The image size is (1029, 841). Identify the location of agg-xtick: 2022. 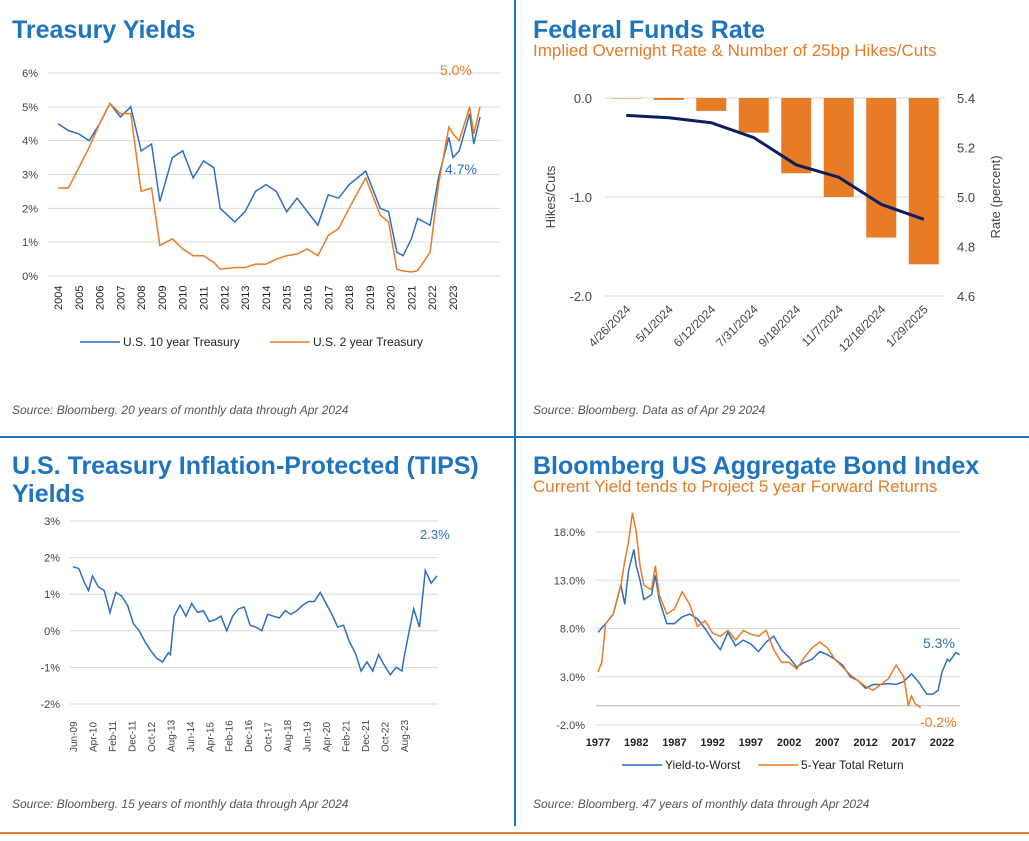
(942, 743).